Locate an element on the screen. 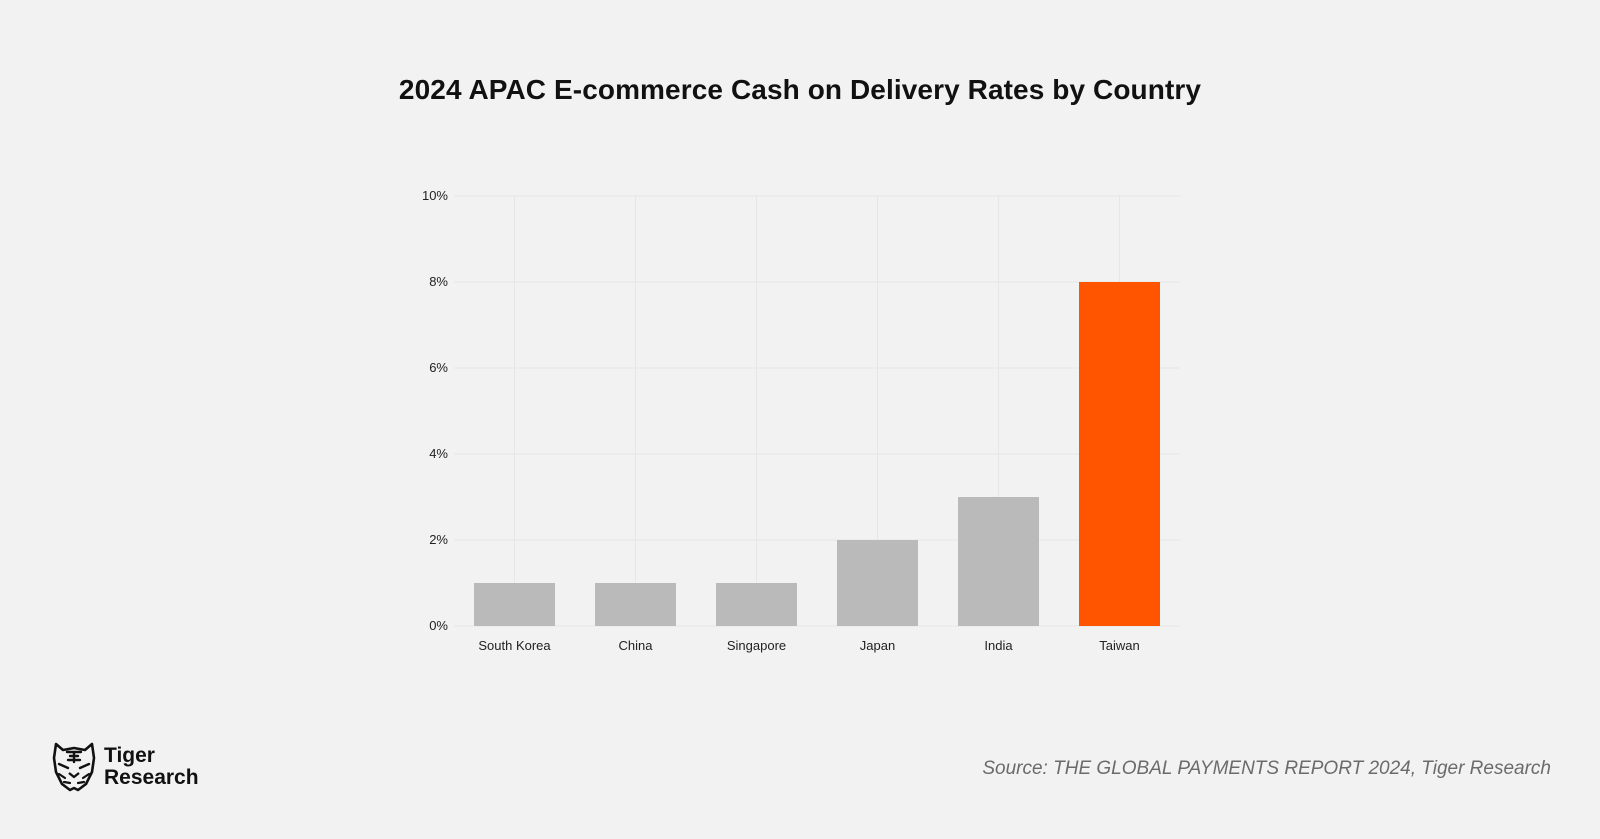 The height and width of the screenshot is (839, 1600). x-tick-label: Singapore is located at coordinates (756, 645).